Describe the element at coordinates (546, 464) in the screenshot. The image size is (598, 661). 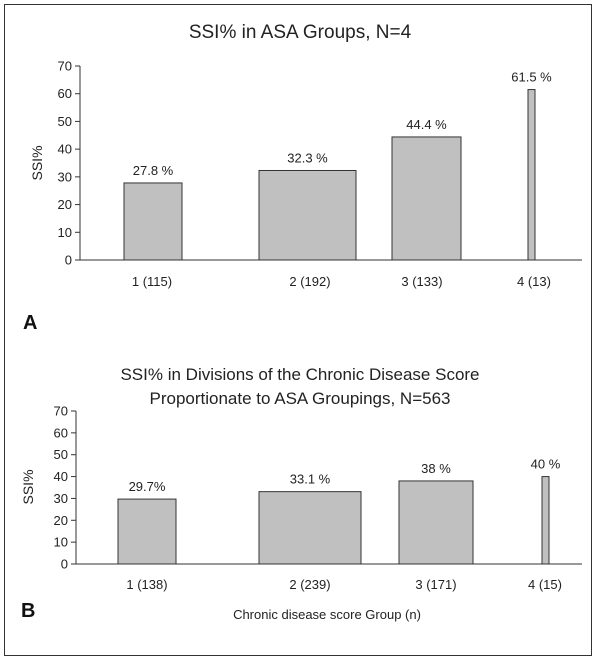
I see `bar-value-label: 40 %` at that location.